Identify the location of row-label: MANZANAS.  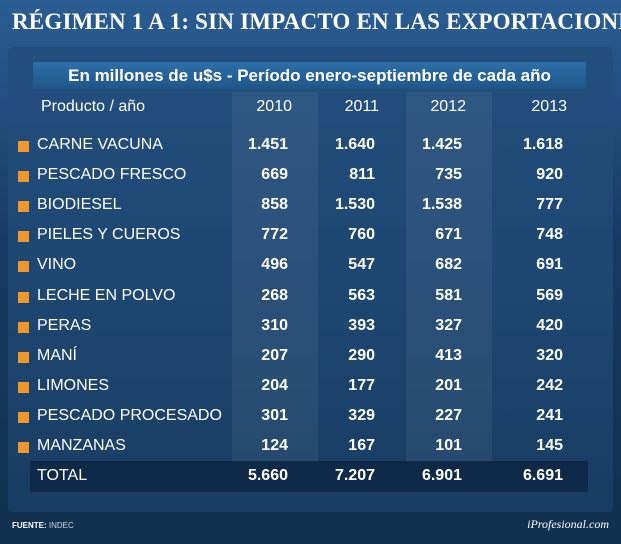
(81, 445).